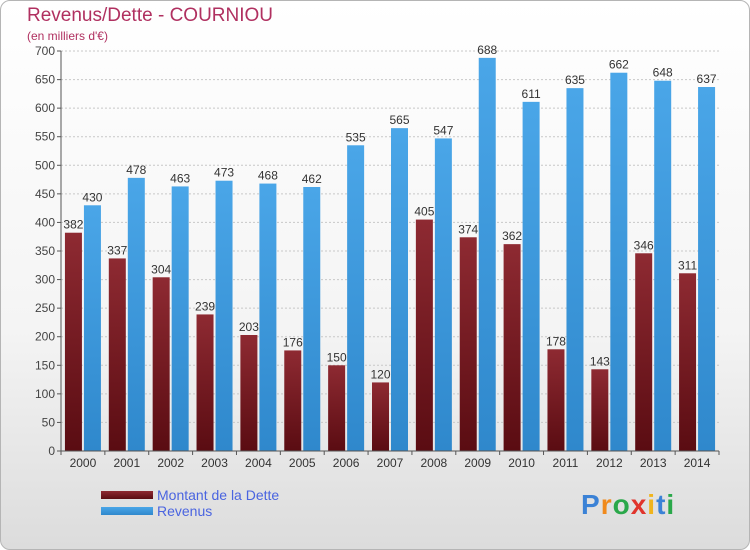 Image resolution: width=750 pixels, height=550 pixels. What do you see at coordinates (73, 225) in the screenshot?
I see `data-label-dette: 382` at bounding box center [73, 225].